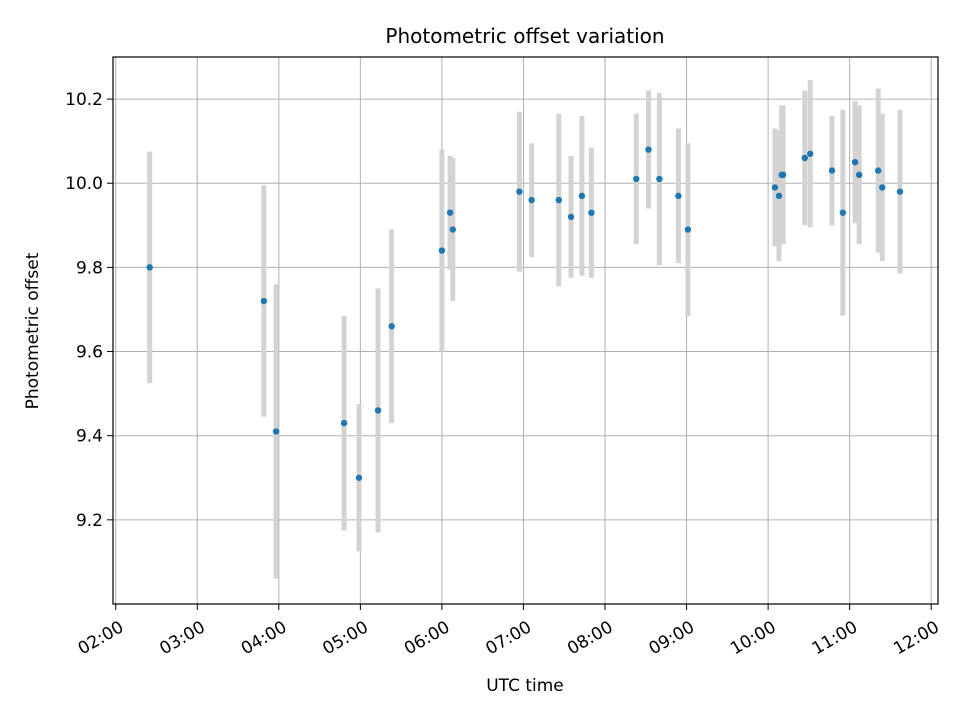 The image size is (960, 720). Describe the element at coordinates (89, 310) in the screenshot. I see `y-axis-ticks: 9.2 9.4 9.6 9.8 10.0 10.2` at that location.